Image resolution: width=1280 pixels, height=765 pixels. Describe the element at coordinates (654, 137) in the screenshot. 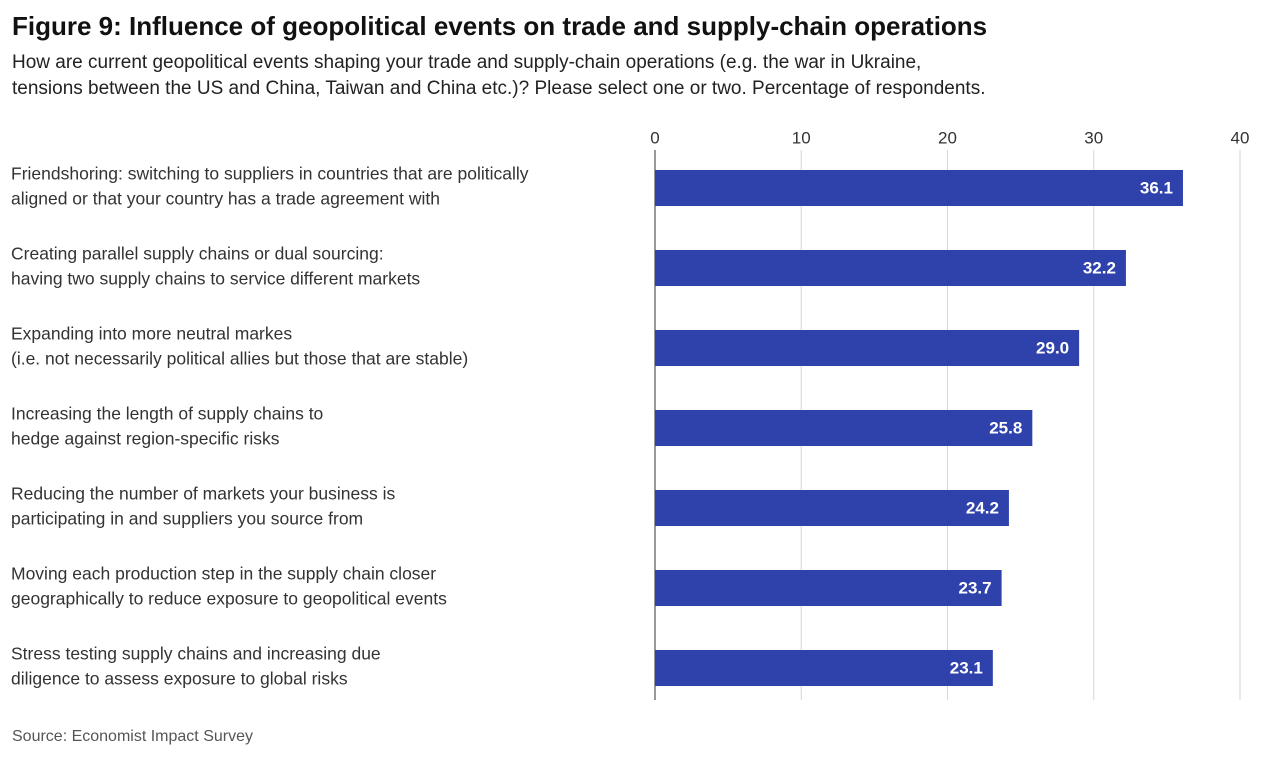

I see `x-tick-label: 0` at that location.